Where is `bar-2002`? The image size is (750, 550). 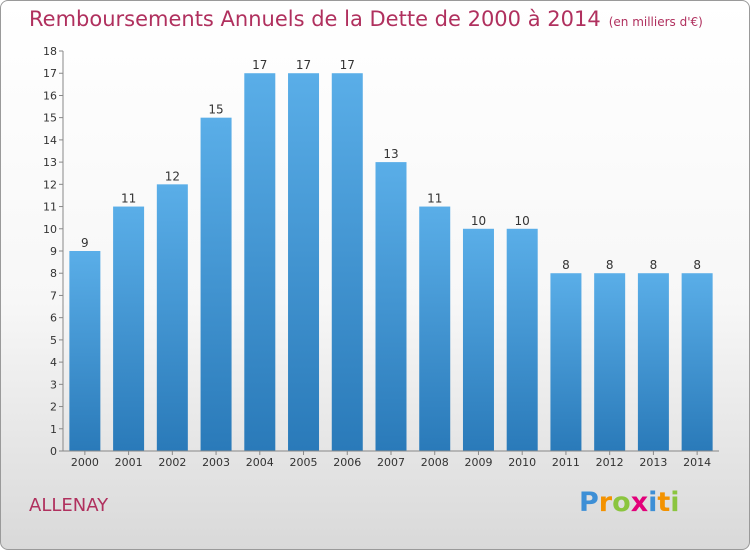 bar-2002 is located at coordinates (172, 318).